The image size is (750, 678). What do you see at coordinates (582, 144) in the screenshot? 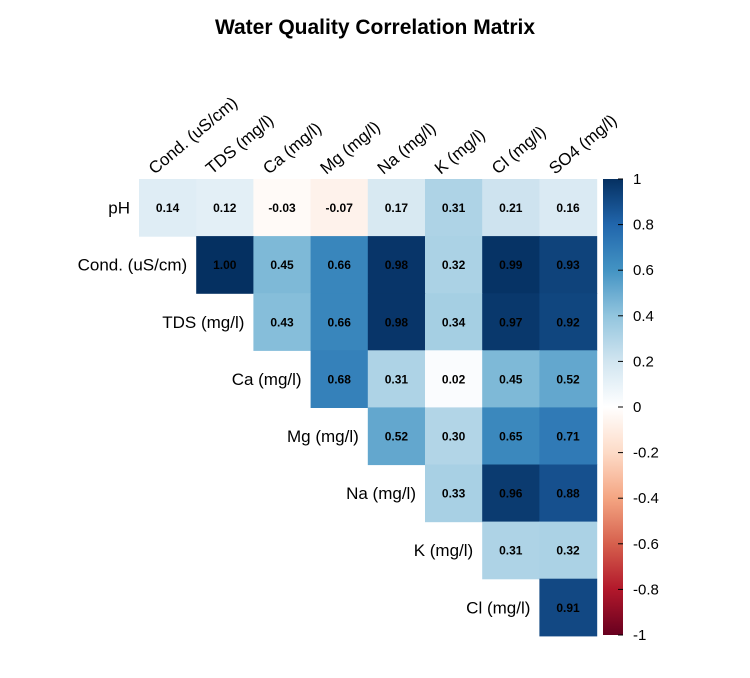
I see `column-label: SO4 (mg/l)` at bounding box center [582, 144].